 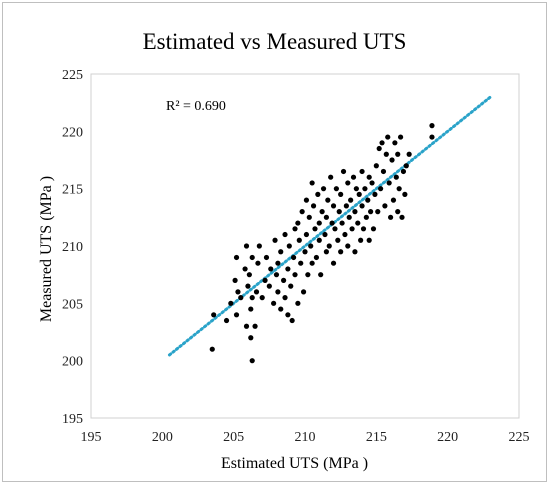 I want to click on y-tick-label: 220, so click(x=72, y=132).